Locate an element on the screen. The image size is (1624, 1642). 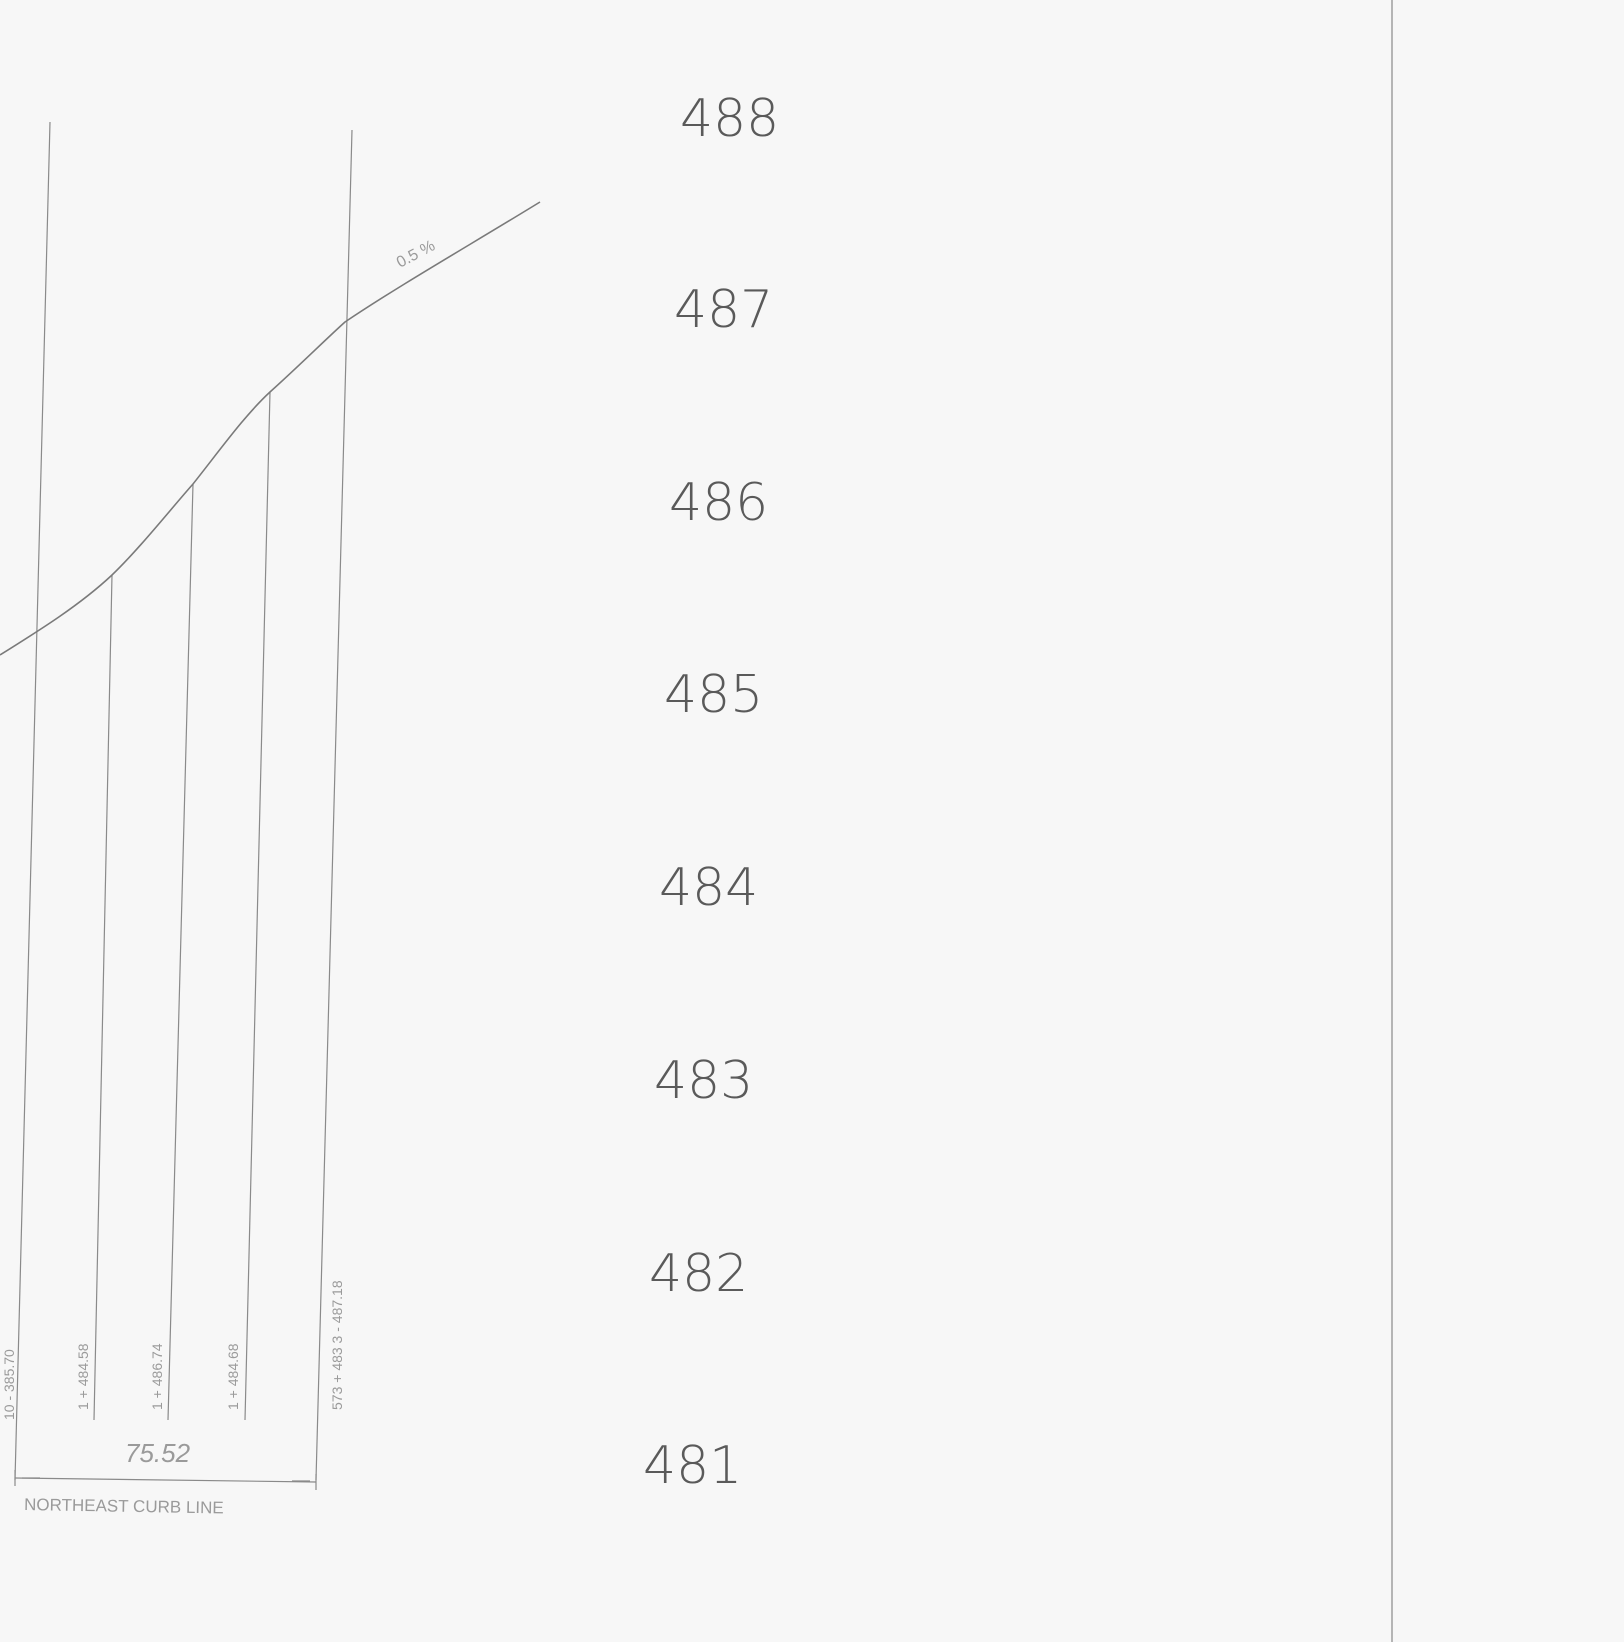
station-label: 1 + 484.68 is located at coordinates (233, 1376).